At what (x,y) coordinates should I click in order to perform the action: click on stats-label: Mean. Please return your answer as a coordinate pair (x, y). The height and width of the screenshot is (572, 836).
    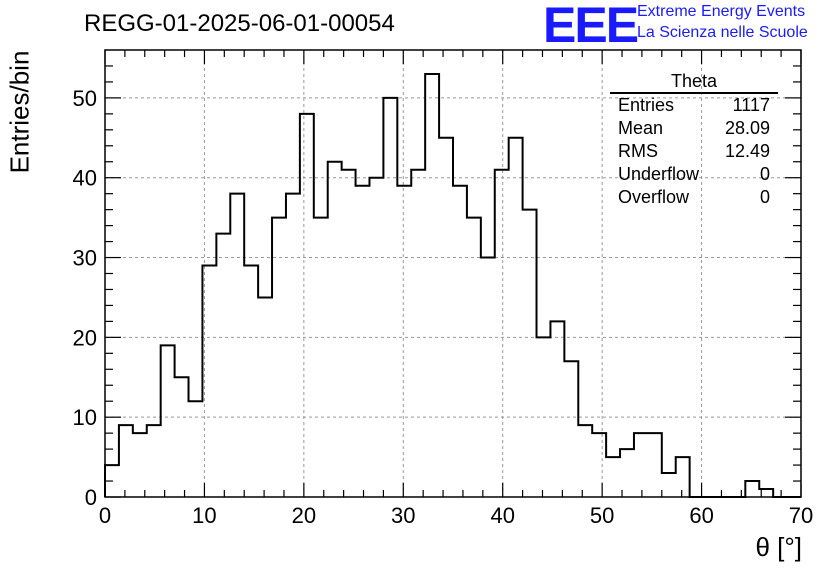
    Looking at the image, I should click on (641, 128).